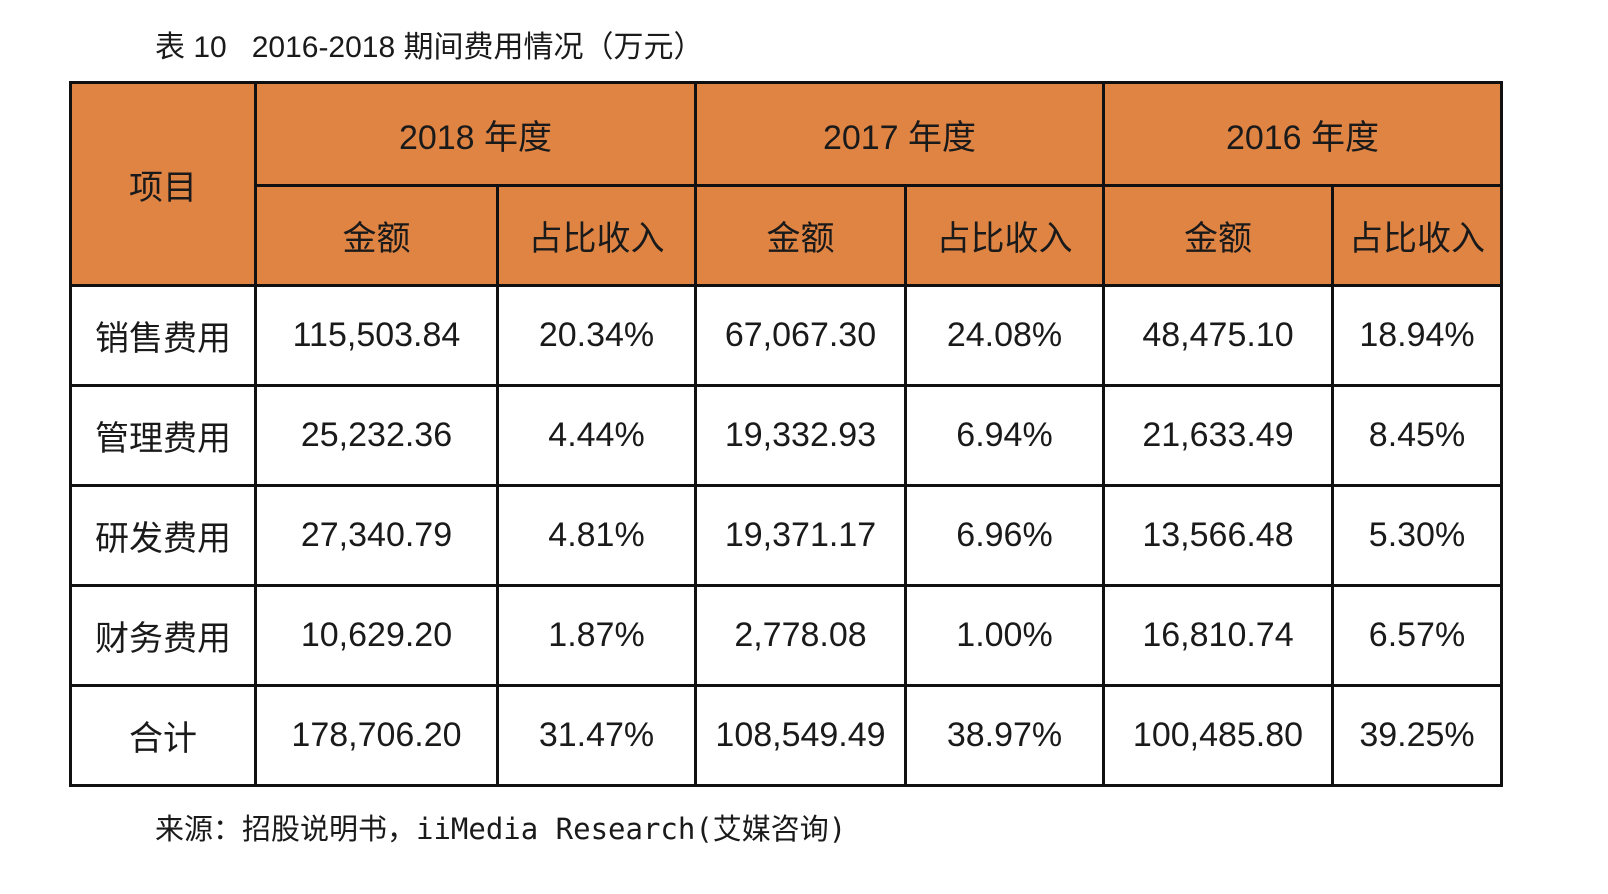 Image resolution: width=1608 pixels, height=894 pixels. Describe the element at coordinates (1218, 435) in the screenshot. I see `amount-cell: 21,633.49` at that location.